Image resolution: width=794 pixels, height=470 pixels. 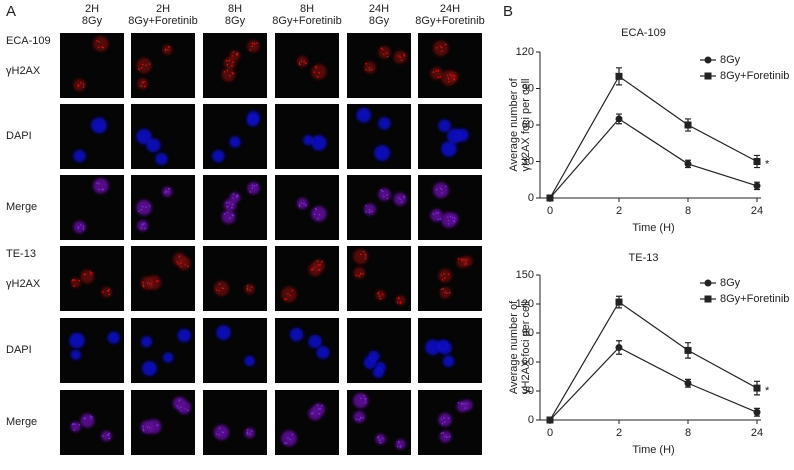 I want to click on annotation: *, so click(x=767, y=391).